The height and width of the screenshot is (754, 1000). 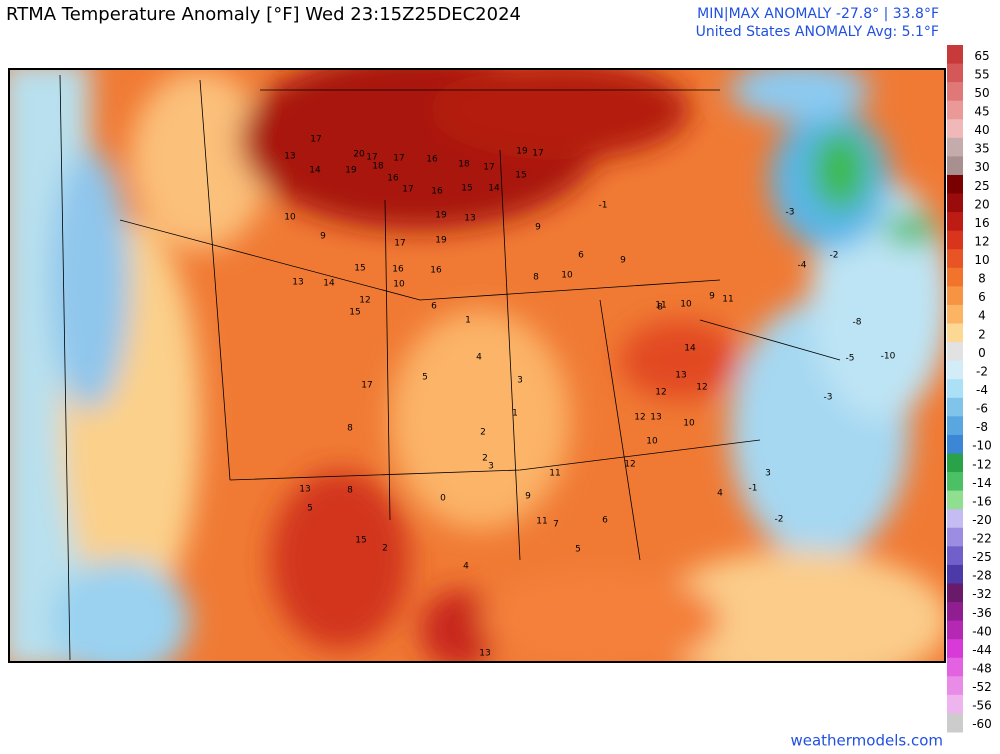 What do you see at coordinates (982, 501) in the screenshot?
I see `colorbar-label: -16` at bounding box center [982, 501].